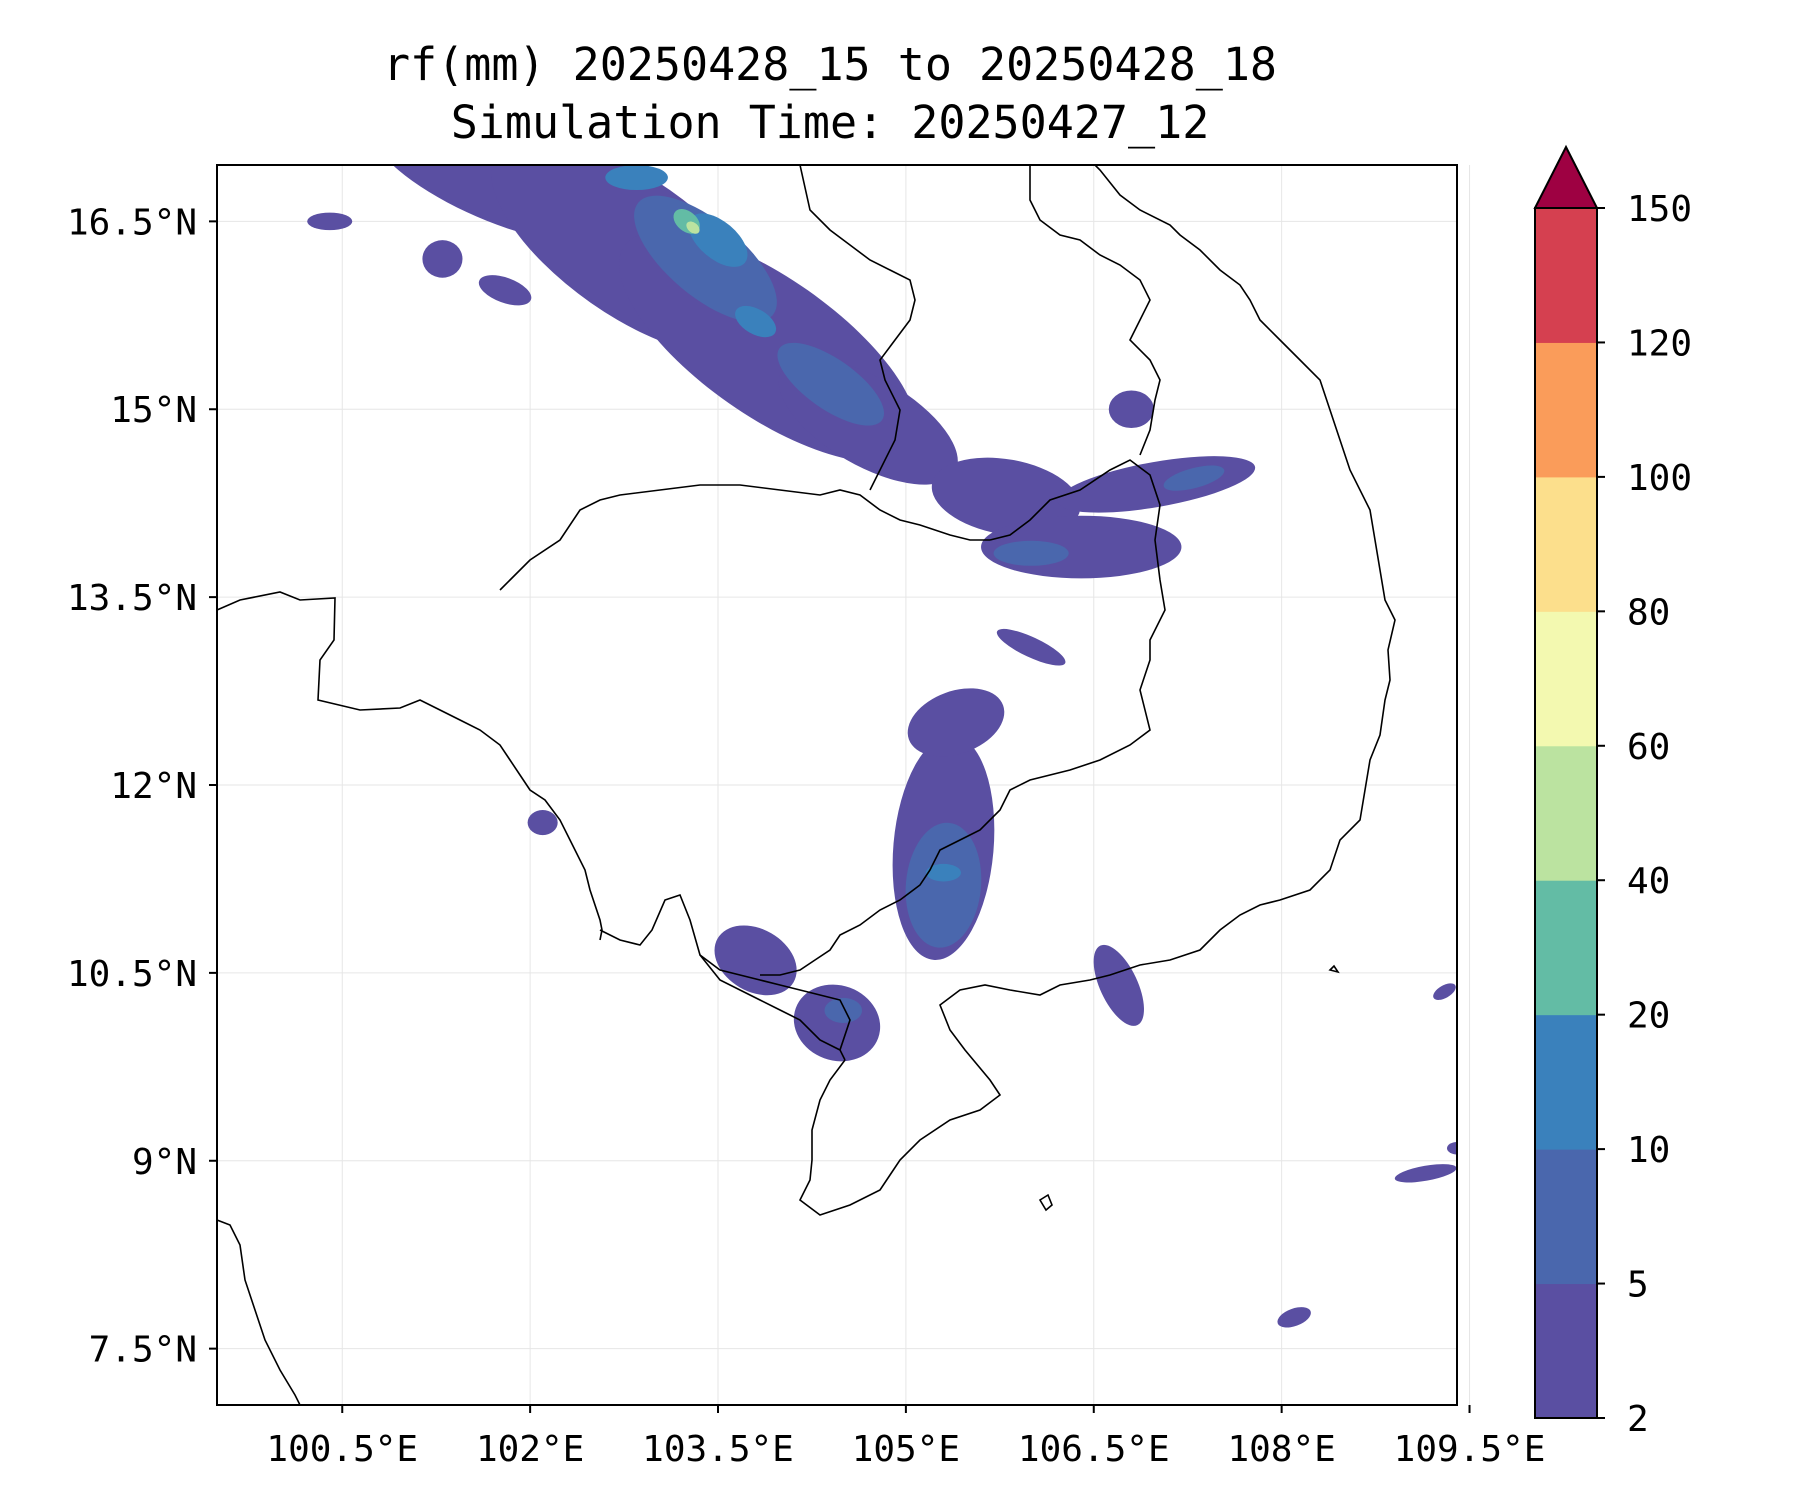 This screenshot has height=1500, width=1800. Describe the element at coordinates (770, 1002) in the screenshot. I see `coastline-cambodia` at that location.